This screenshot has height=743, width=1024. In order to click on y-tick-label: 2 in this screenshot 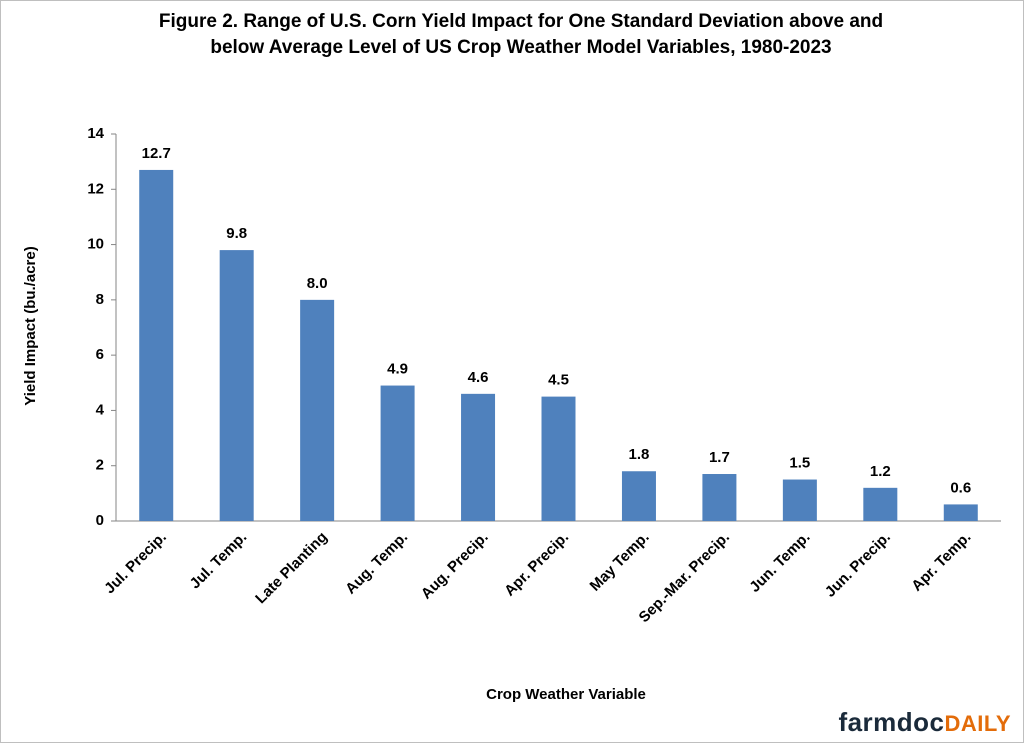, I will do `click(100, 465)`.